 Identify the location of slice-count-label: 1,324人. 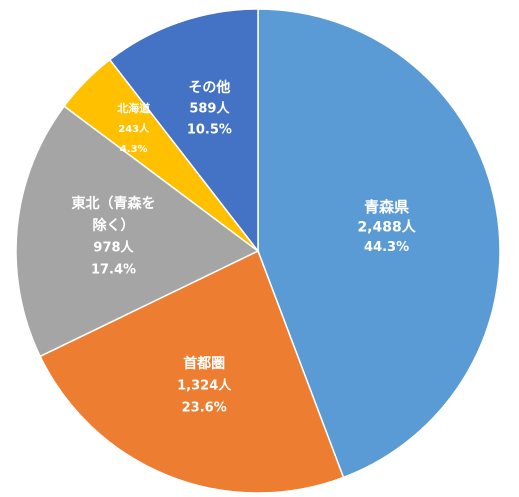
(204, 385).